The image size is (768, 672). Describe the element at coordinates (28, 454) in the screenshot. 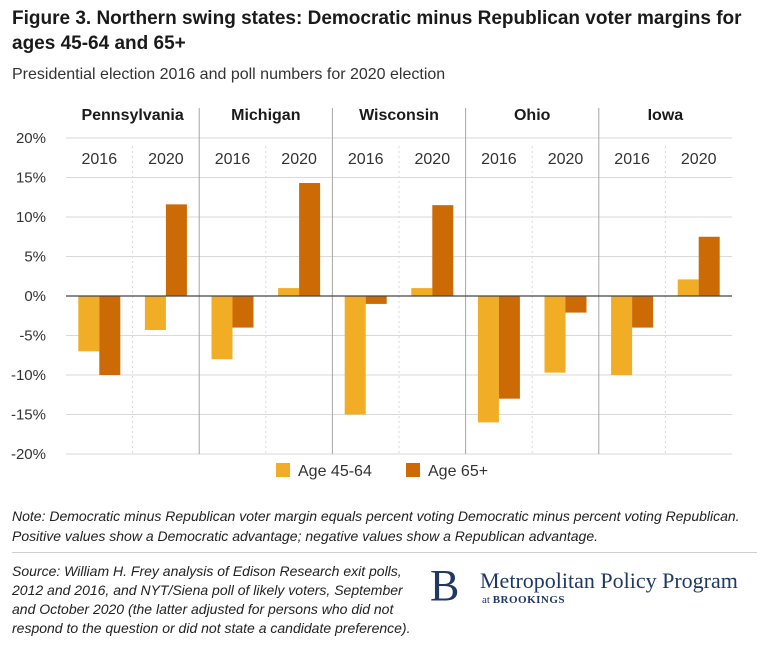

I see `y-tick-label: -20%` at that location.